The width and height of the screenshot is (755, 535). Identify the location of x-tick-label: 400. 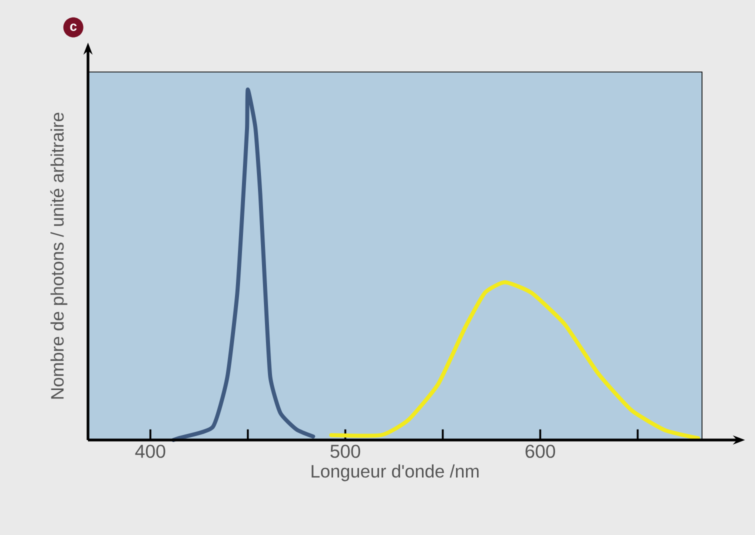
(150, 451).